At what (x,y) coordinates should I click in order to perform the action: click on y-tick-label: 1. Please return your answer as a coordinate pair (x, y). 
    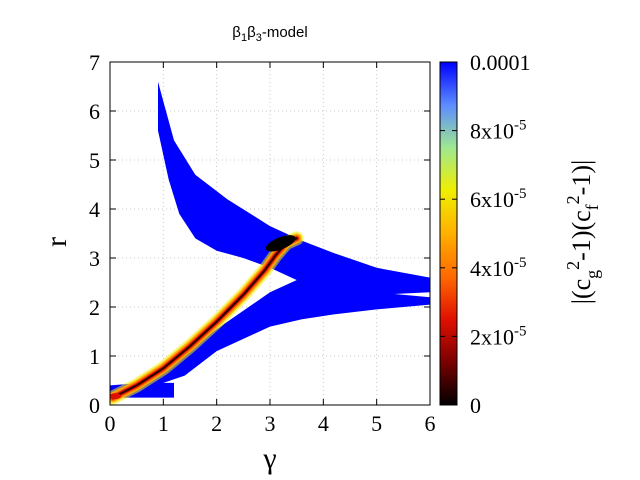
    Looking at the image, I should click on (94, 356).